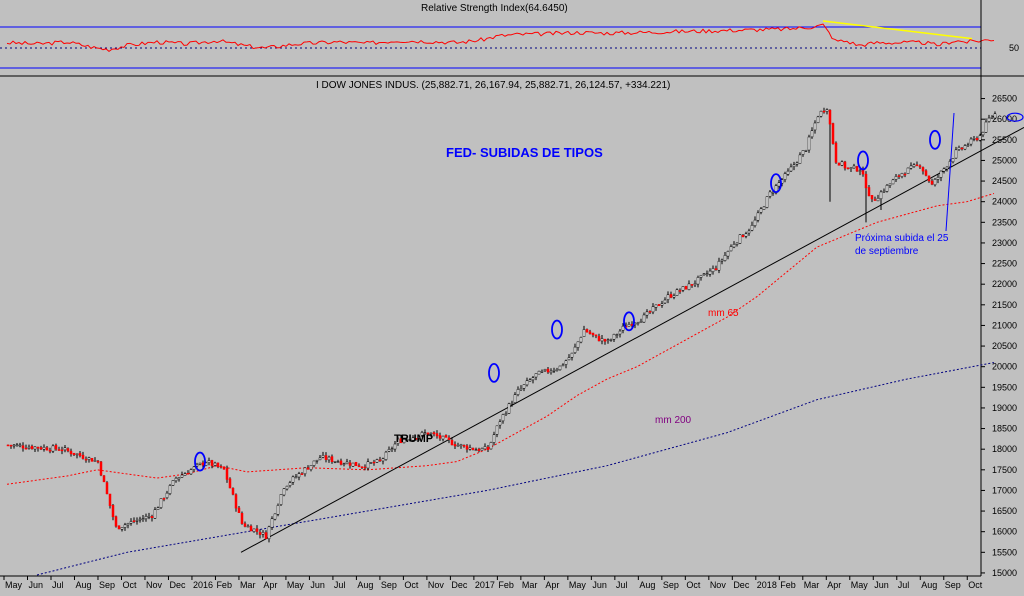  What do you see at coordinates (530, 585) in the screenshot?
I see `x-tick-label: Mar` at bounding box center [530, 585].